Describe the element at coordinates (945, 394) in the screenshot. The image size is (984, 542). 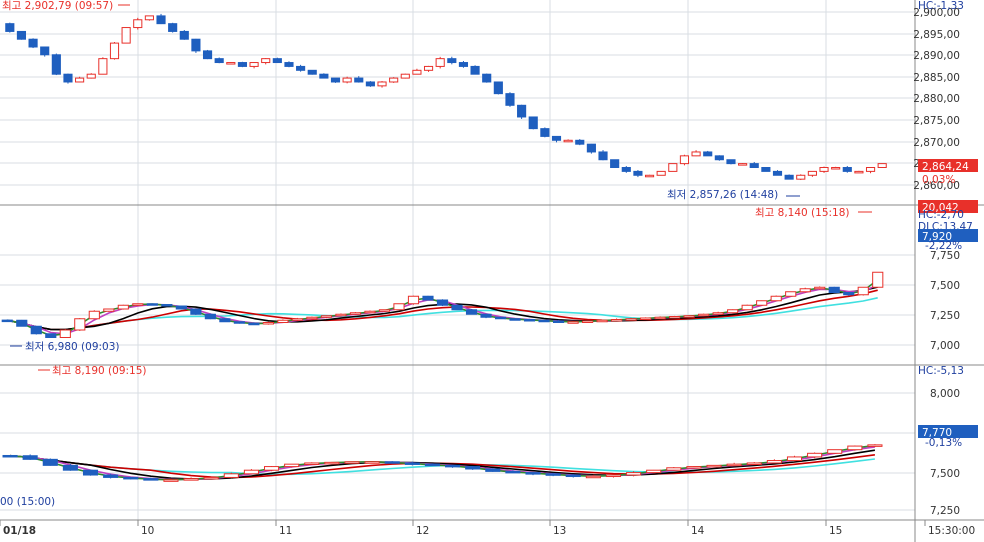
I see `y-tick-label: 8,000` at that location.